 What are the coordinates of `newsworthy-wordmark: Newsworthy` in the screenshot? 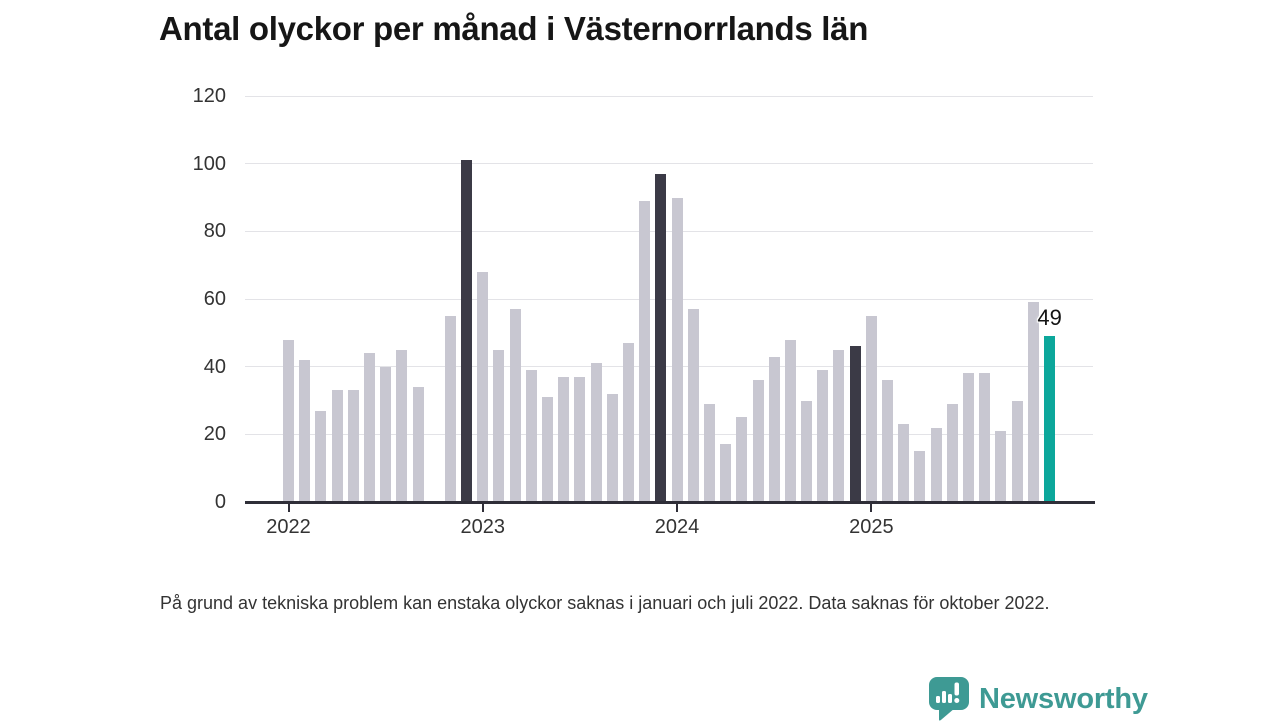 It's located at (1063, 698).